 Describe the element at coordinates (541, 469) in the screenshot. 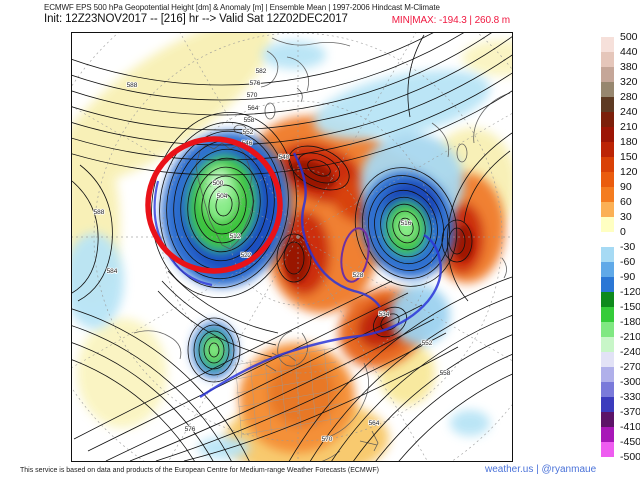

I see `weather-us-credit-link: weather.us | @ryanmaue` at that location.